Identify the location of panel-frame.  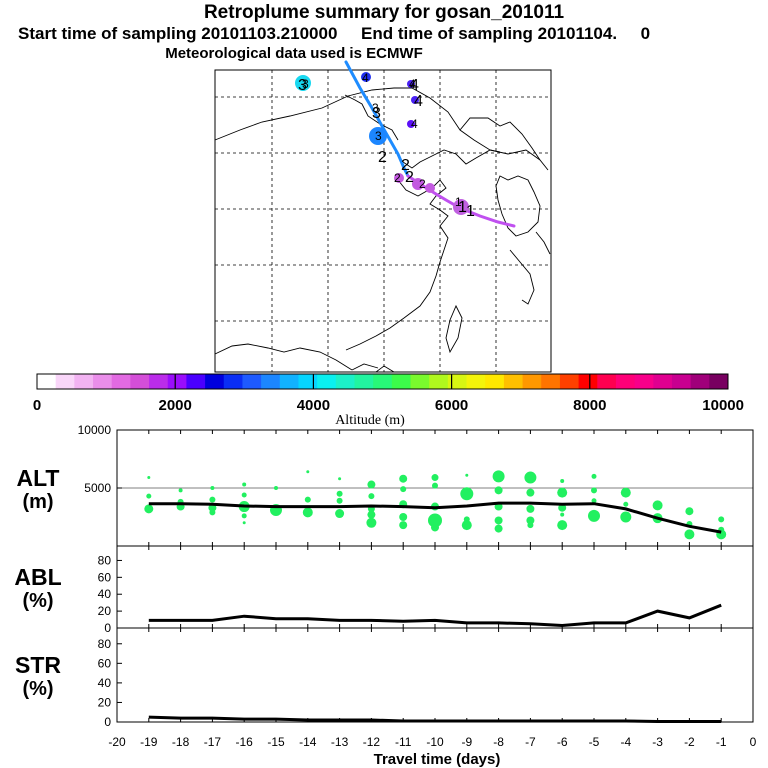
(435, 587).